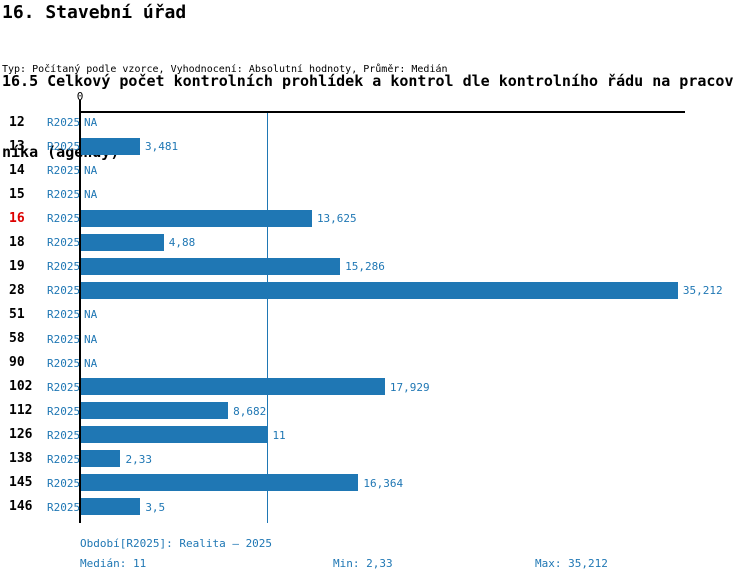 This screenshot has height=582, width=750. I want to click on row-id-label: 138, so click(21, 459).